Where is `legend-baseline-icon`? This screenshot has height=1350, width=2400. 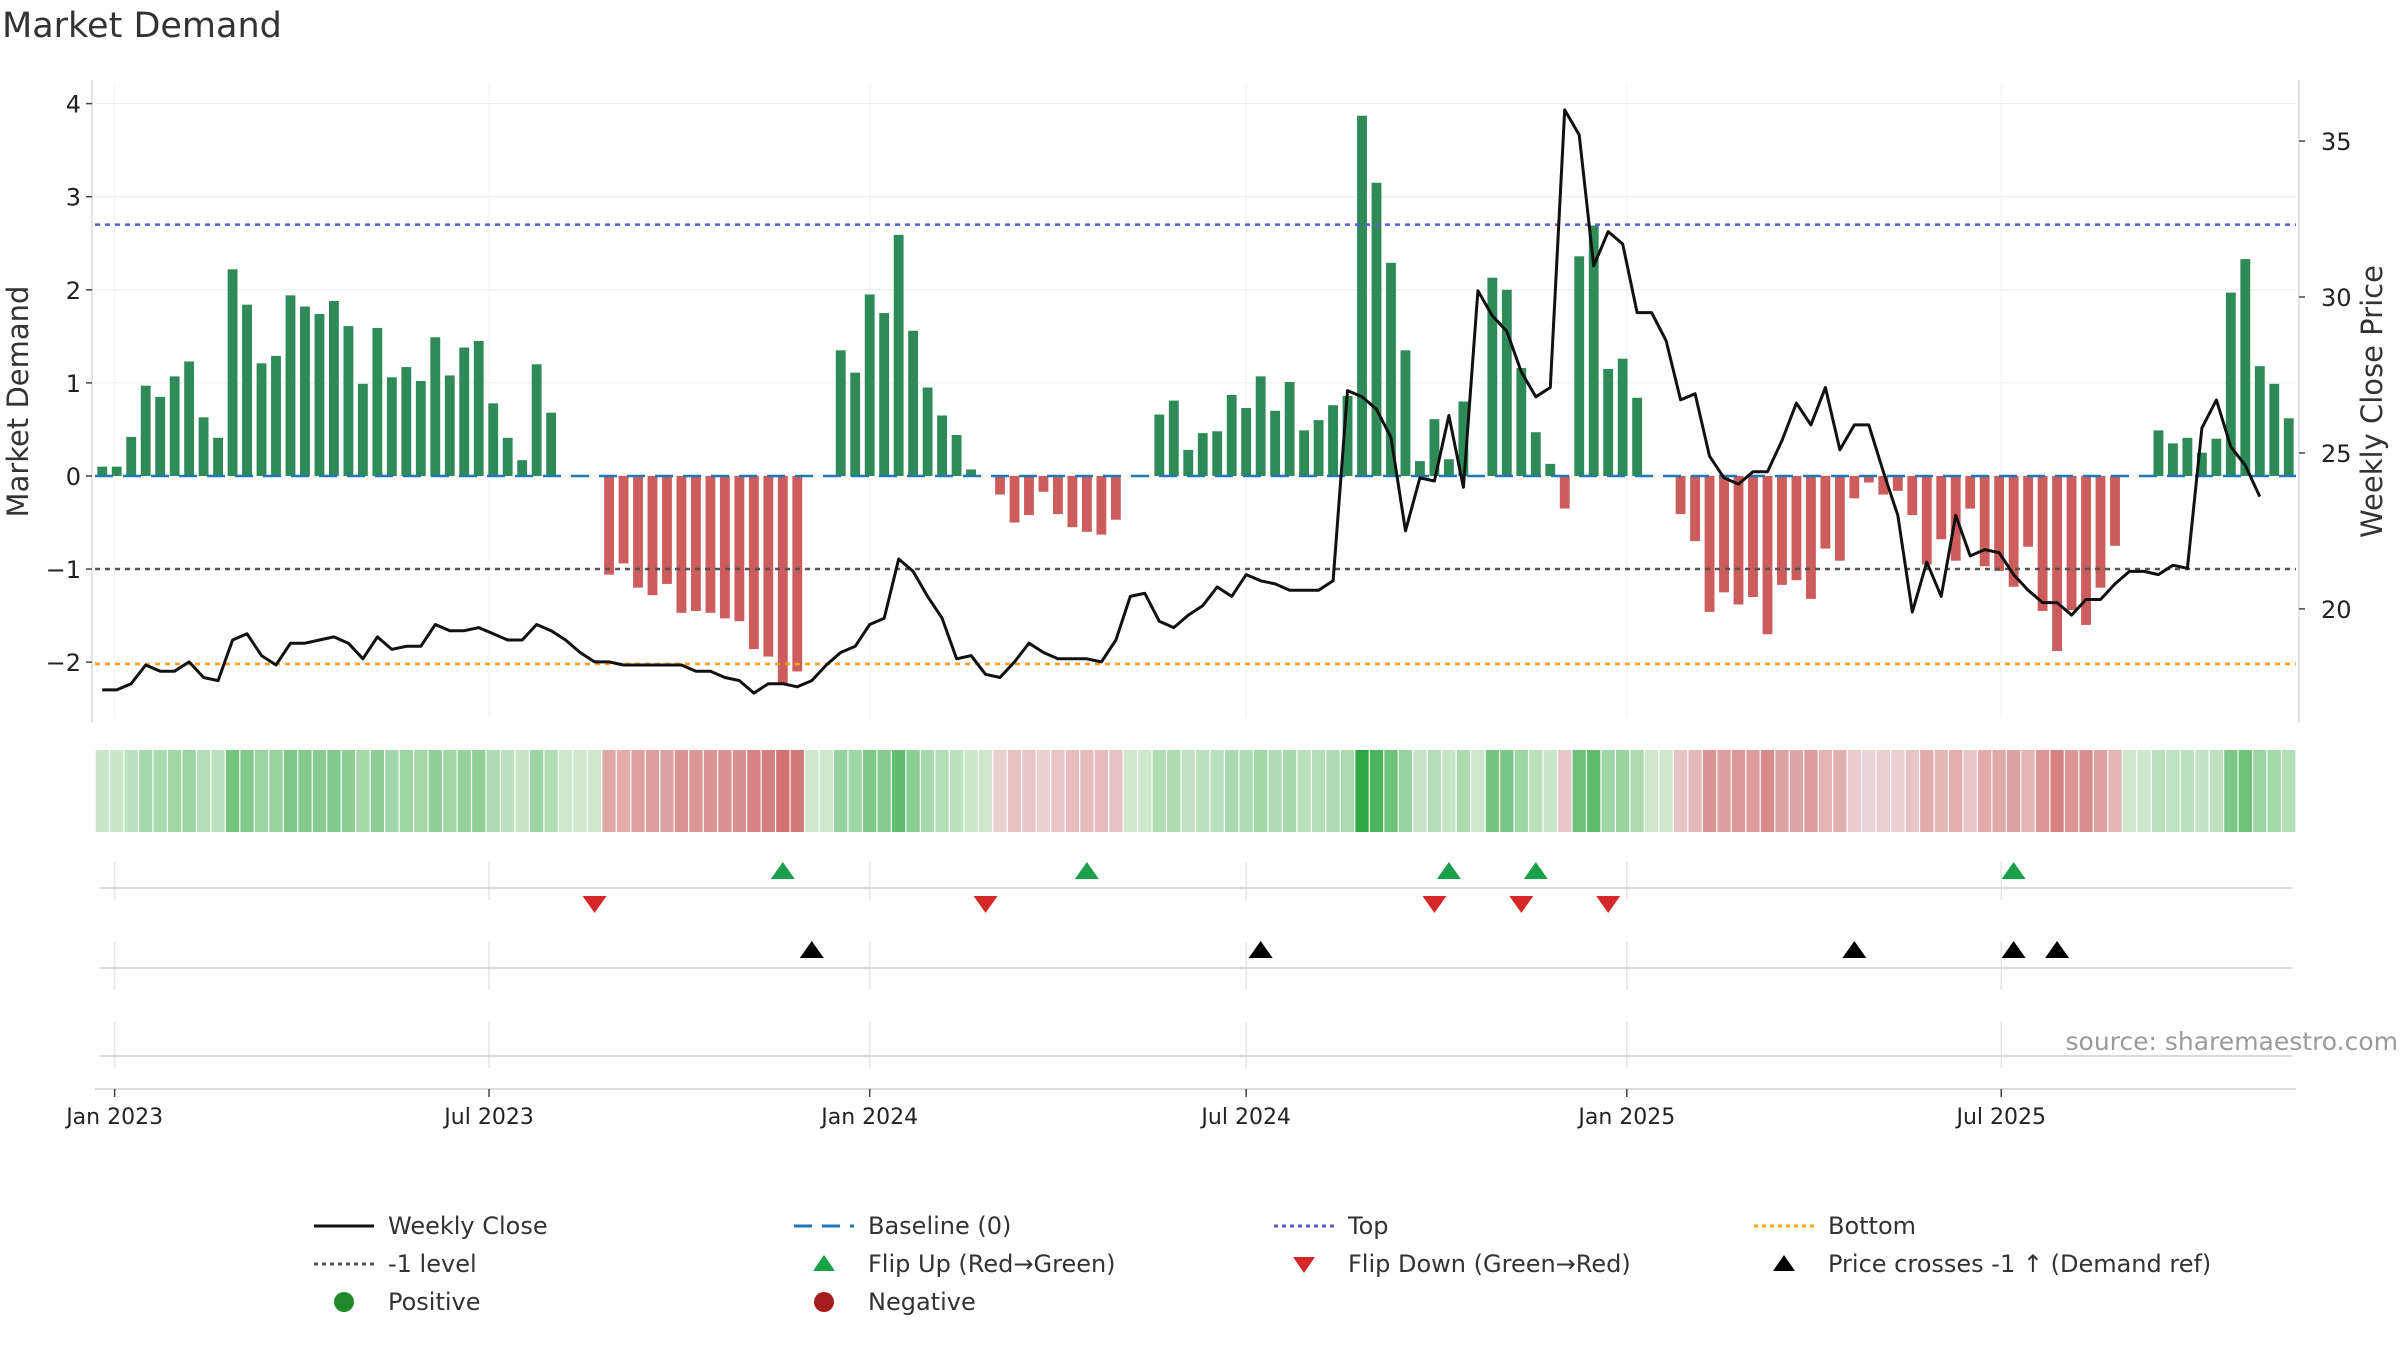
legend-baseline-icon is located at coordinates (824, 1226).